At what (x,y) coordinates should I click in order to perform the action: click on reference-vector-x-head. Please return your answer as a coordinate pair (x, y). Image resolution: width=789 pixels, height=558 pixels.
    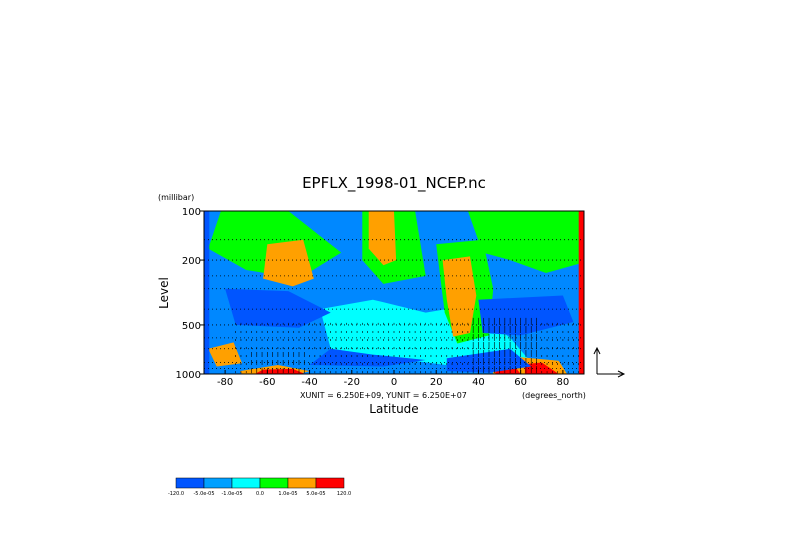
    Looking at the image, I should click on (621, 374).